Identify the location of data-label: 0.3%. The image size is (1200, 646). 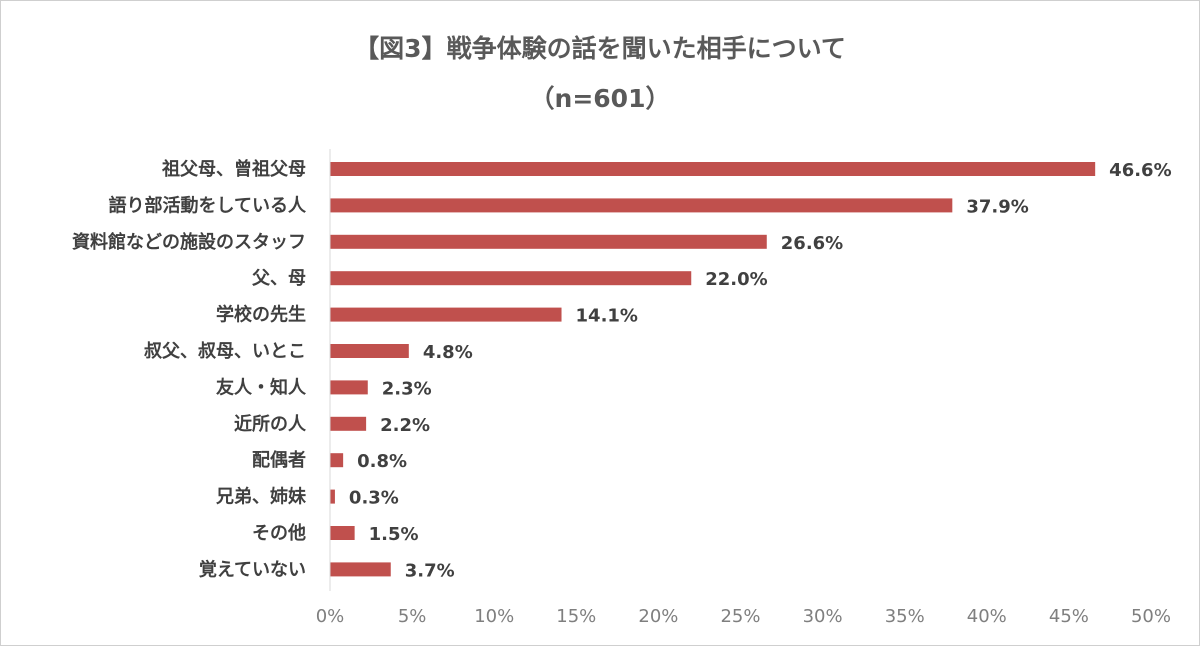
(374, 498).